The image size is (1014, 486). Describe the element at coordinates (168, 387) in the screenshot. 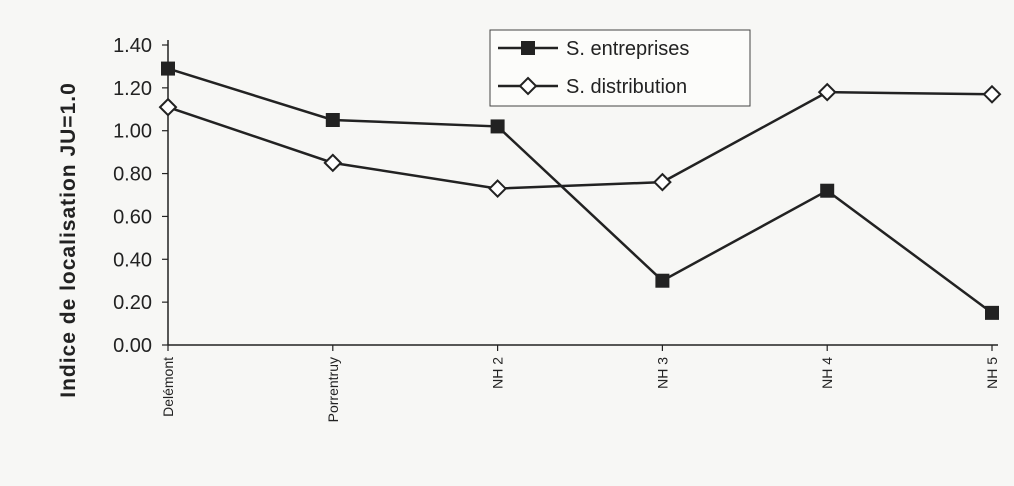

I see `x-tick-label: Delémont` at that location.